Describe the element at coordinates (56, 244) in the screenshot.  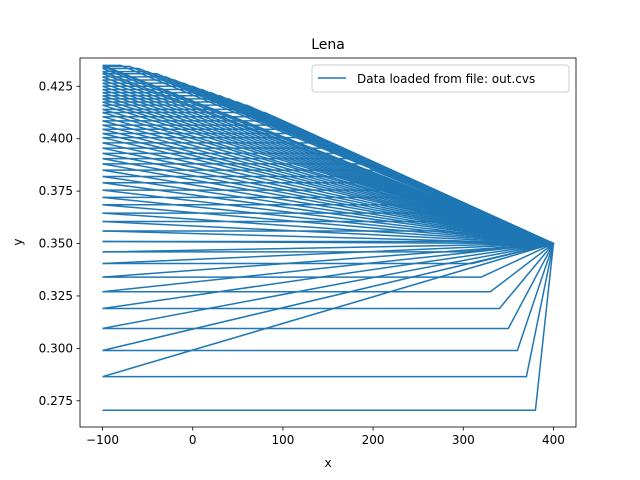
I see `y-tick-label: 0.350` at that location.